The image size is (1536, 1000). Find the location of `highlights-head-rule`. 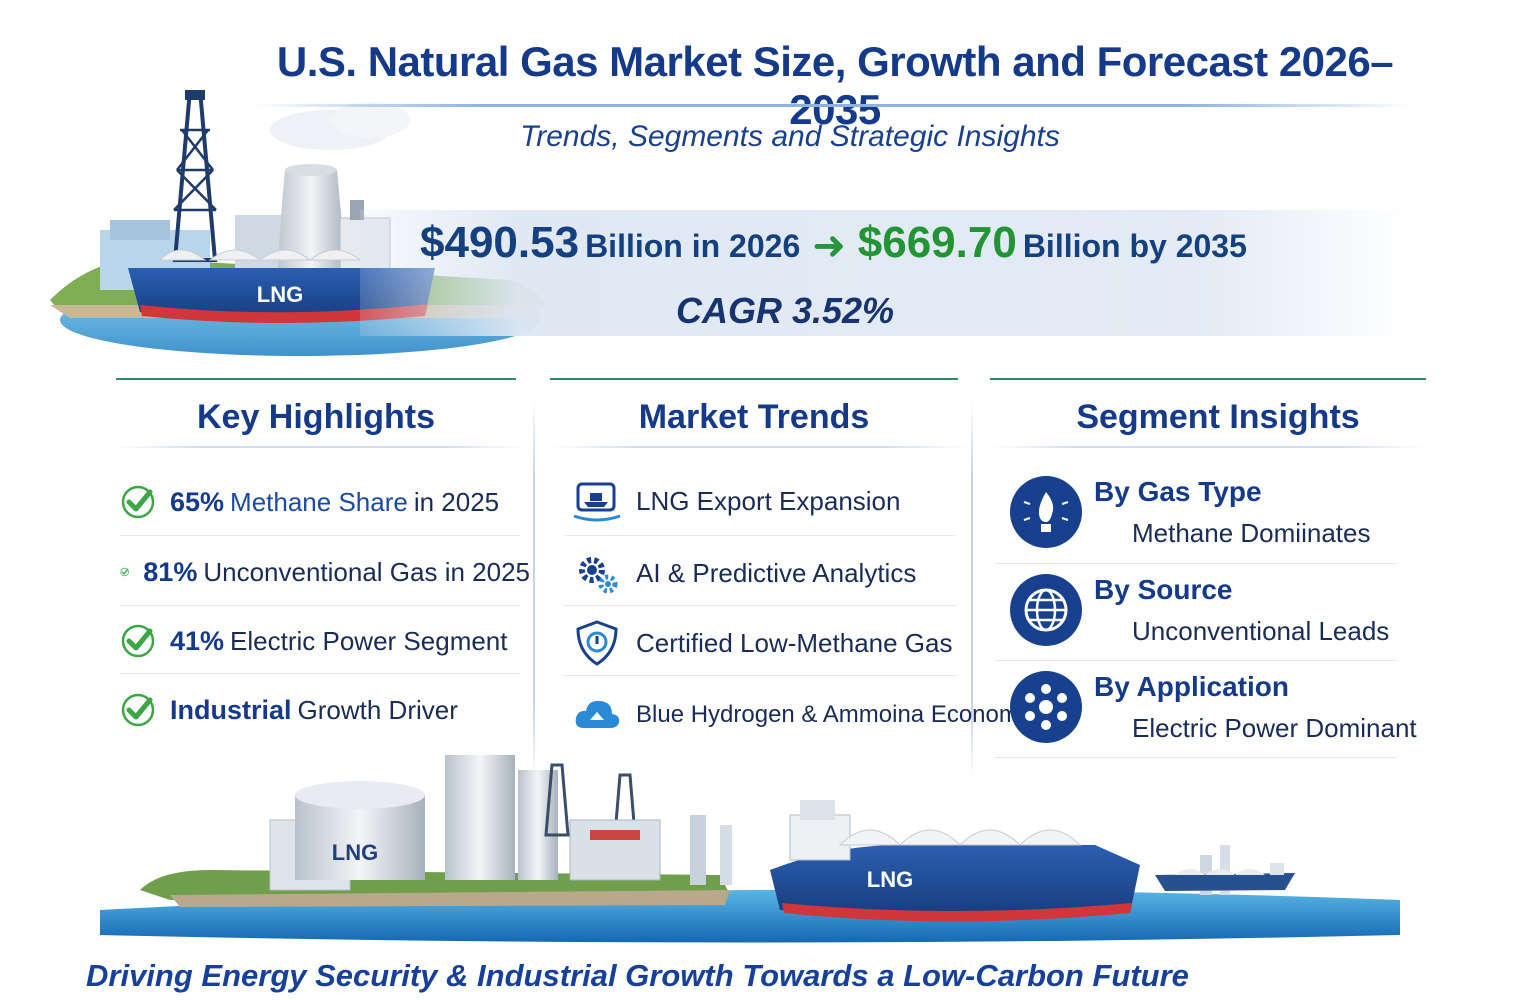

highlights-head-rule is located at coordinates (321, 447).